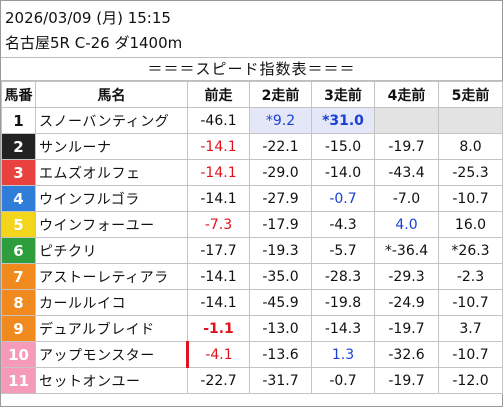  What do you see at coordinates (18, 198) in the screenshot?
I see `horse-number-cell: 4` at bounding box center [18, 198].